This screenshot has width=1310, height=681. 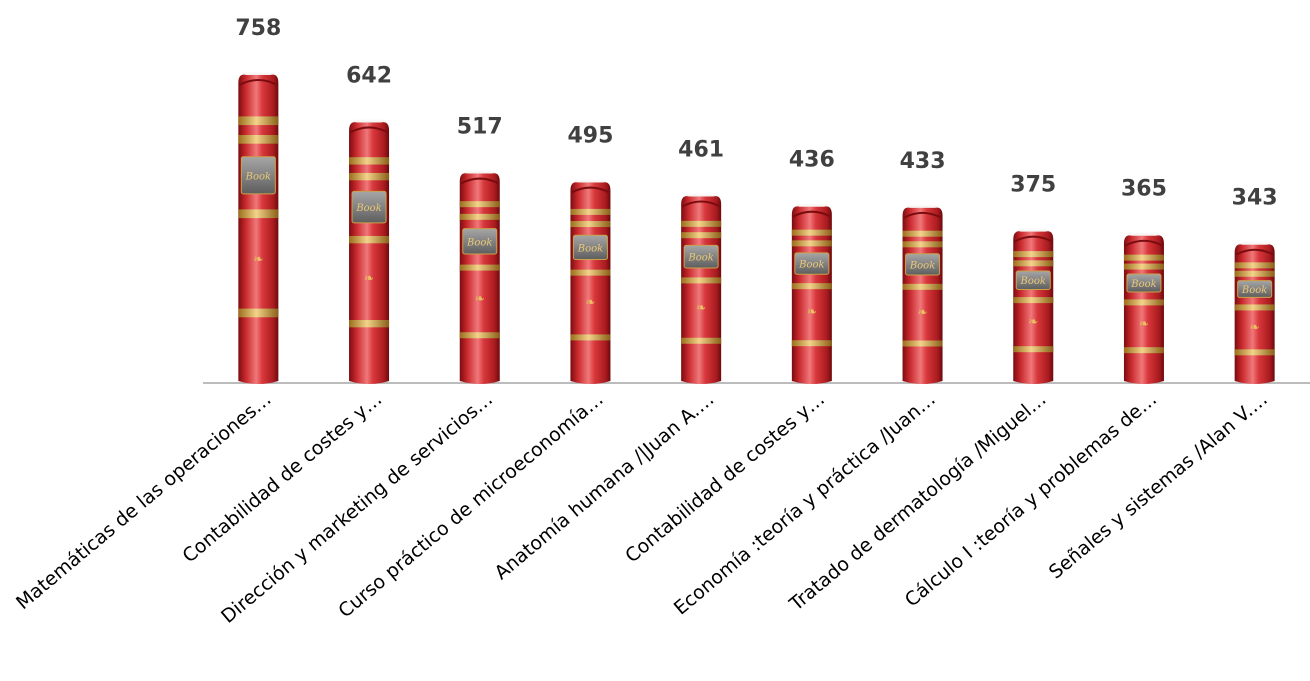 I want to click on data-label: 758, so click(x=258, y=28).